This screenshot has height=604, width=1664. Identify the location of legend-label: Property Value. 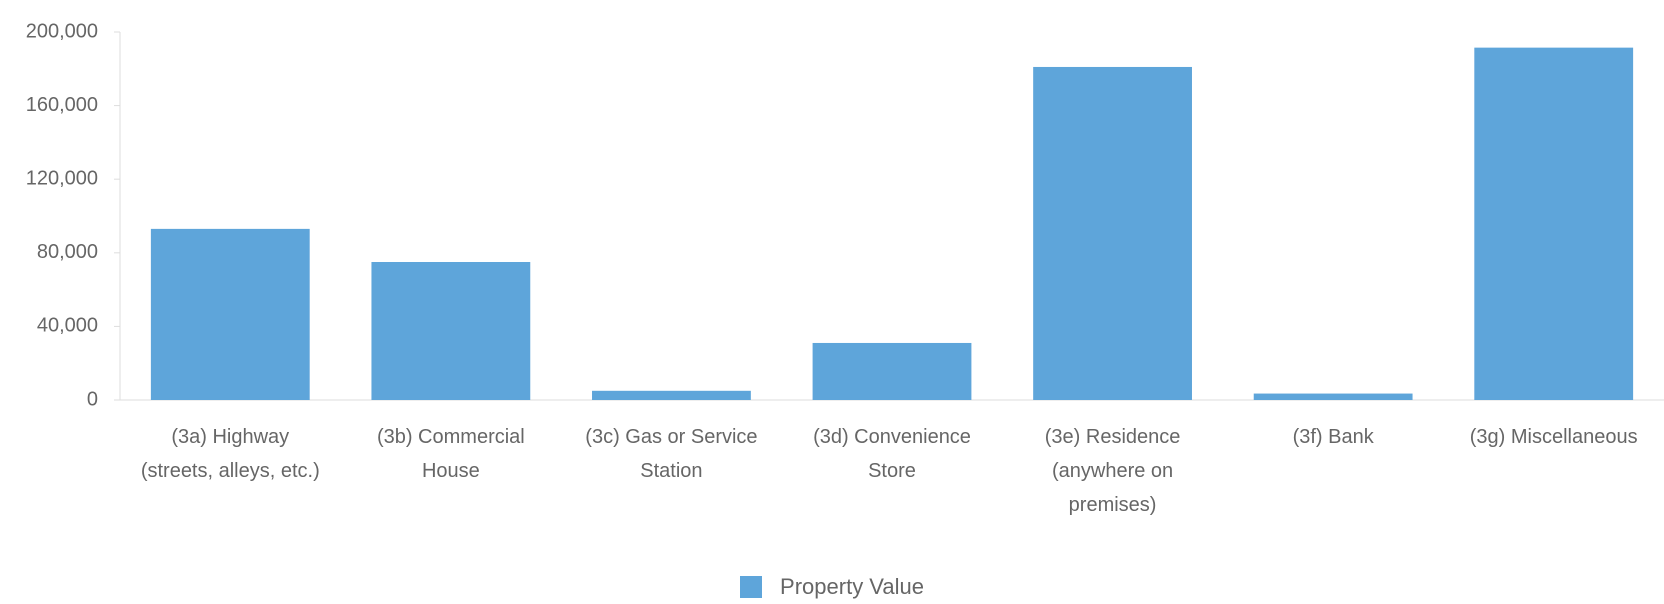
(852, 586).